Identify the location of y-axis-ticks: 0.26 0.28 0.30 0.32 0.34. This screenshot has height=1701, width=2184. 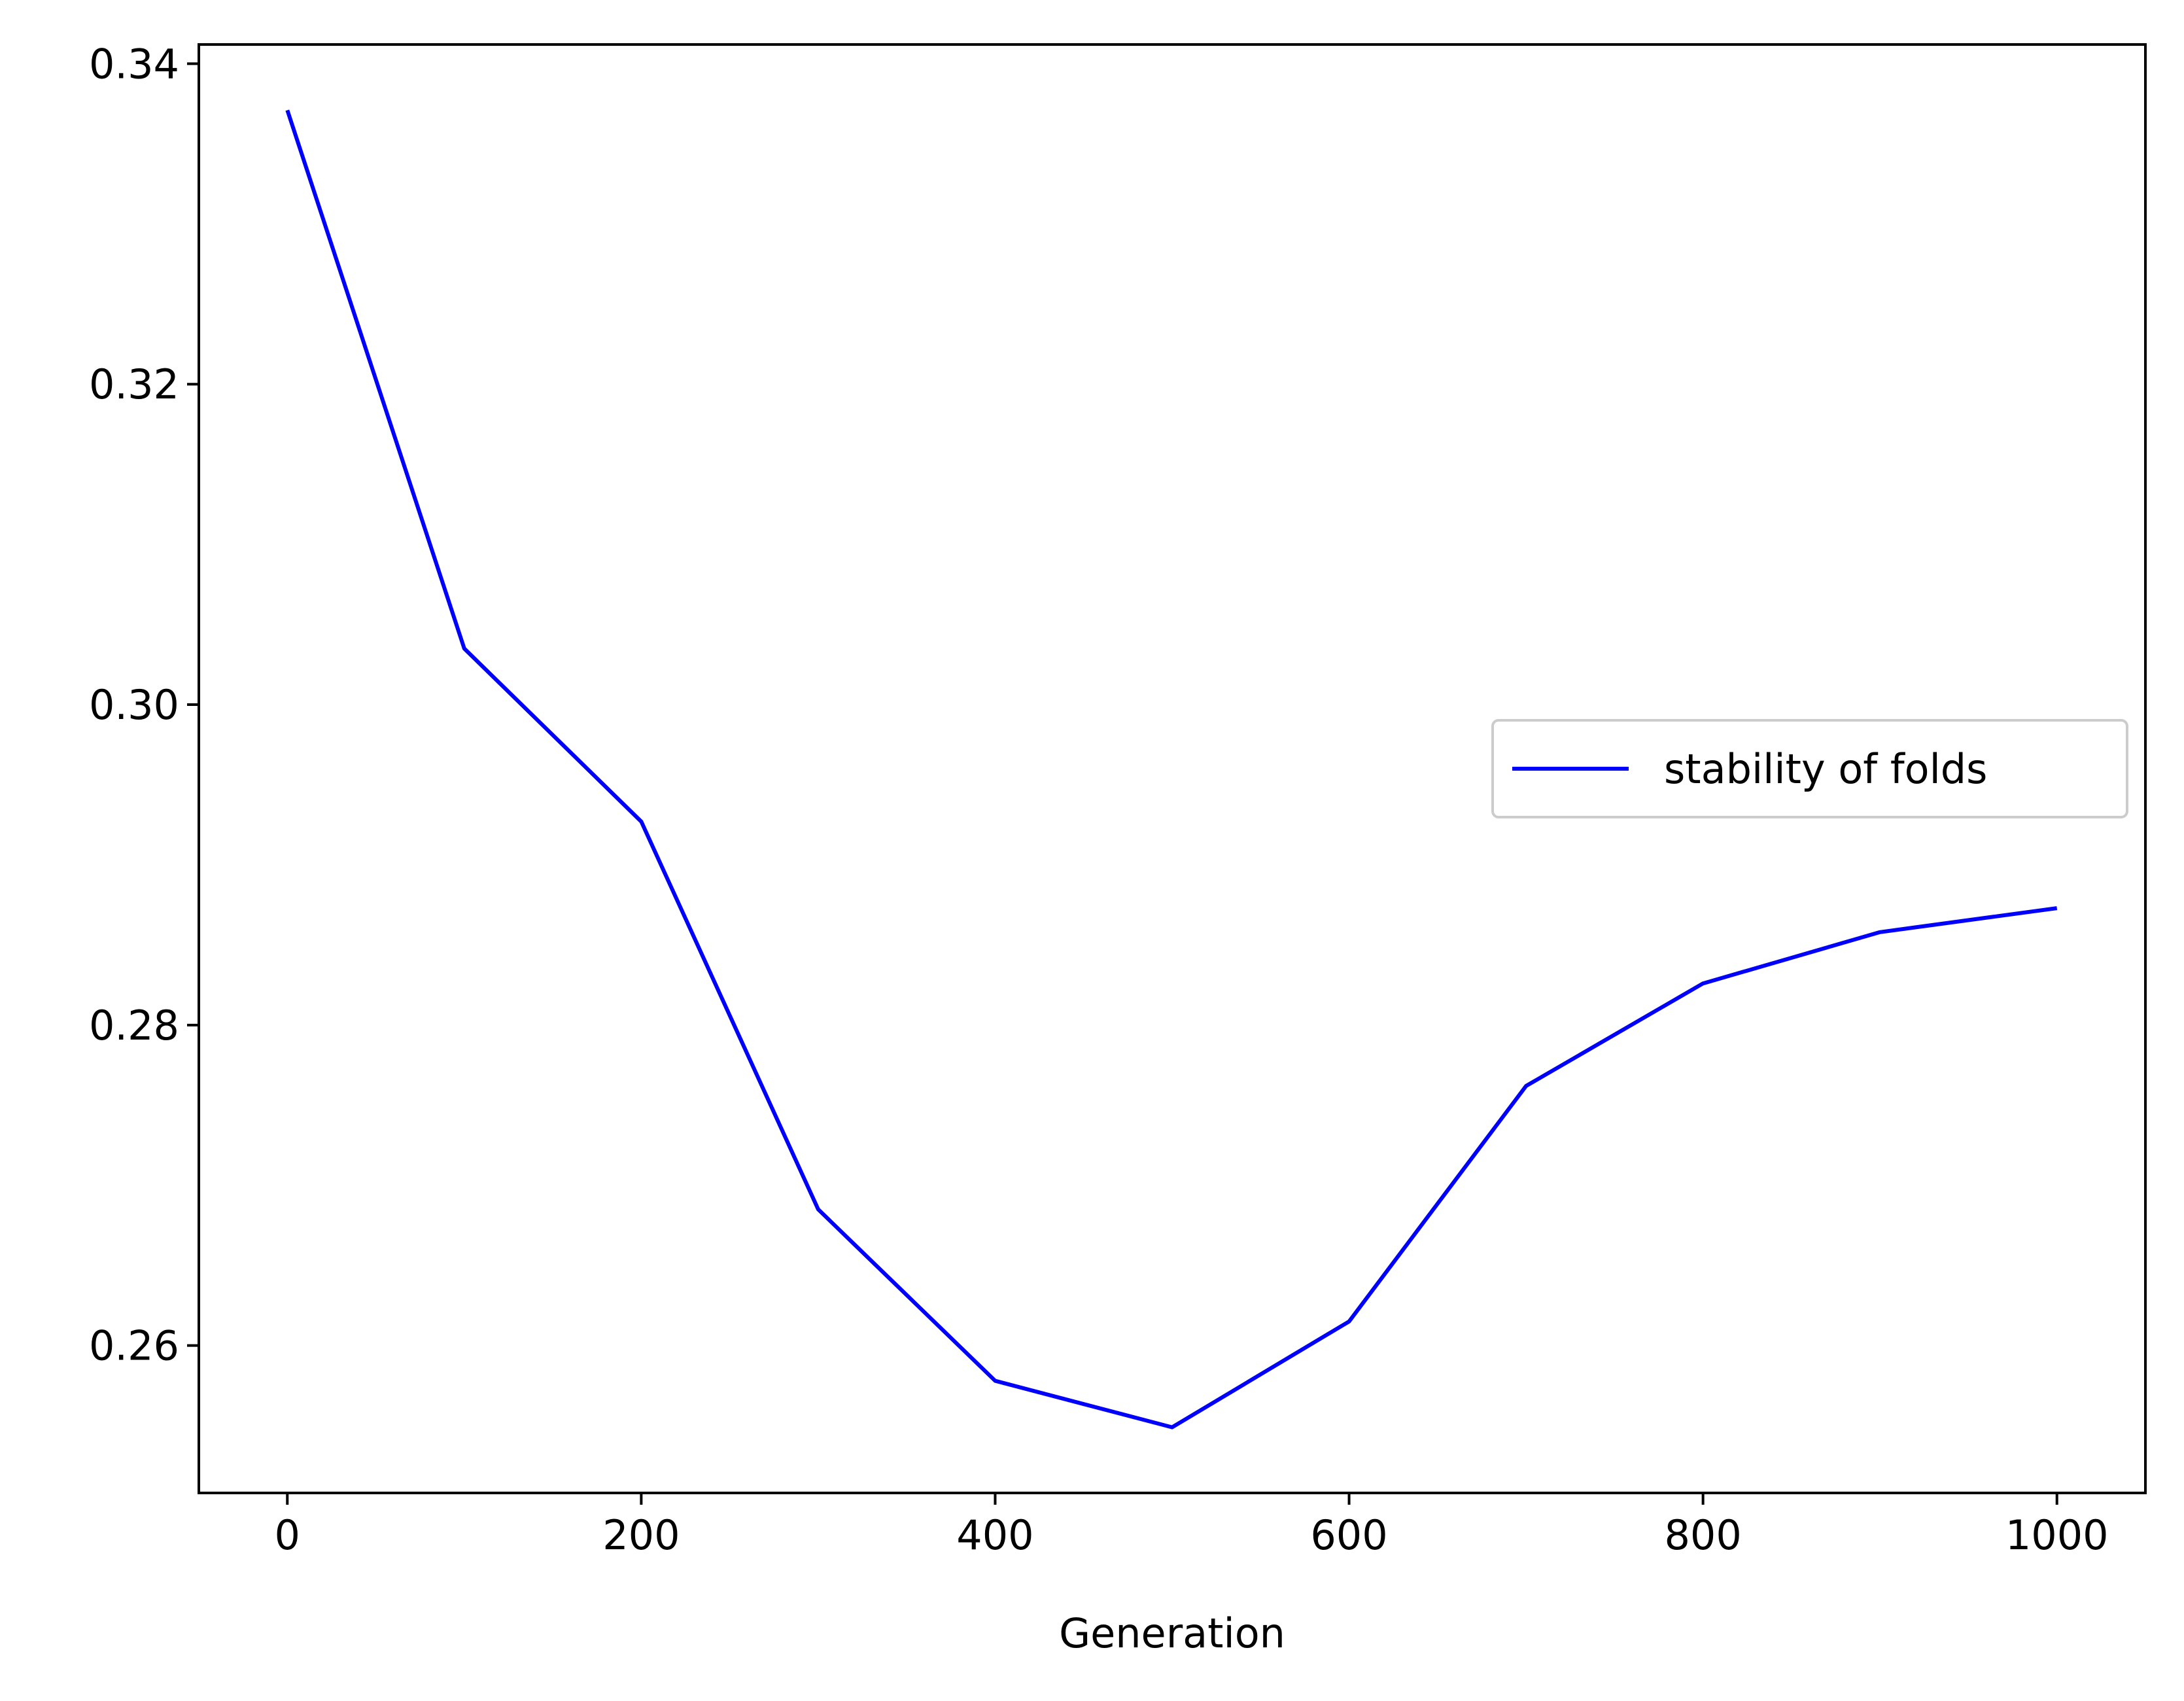
(144, 705).